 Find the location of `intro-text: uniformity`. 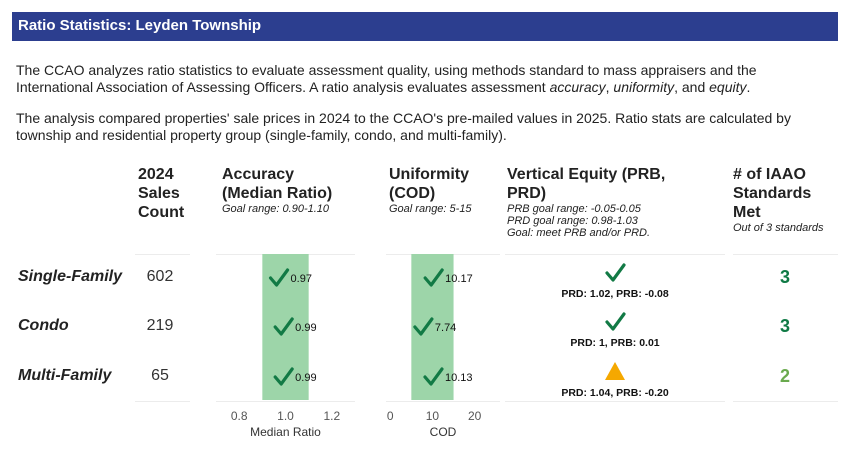

intro-text: uniformity is located at coordinates (644, 87).